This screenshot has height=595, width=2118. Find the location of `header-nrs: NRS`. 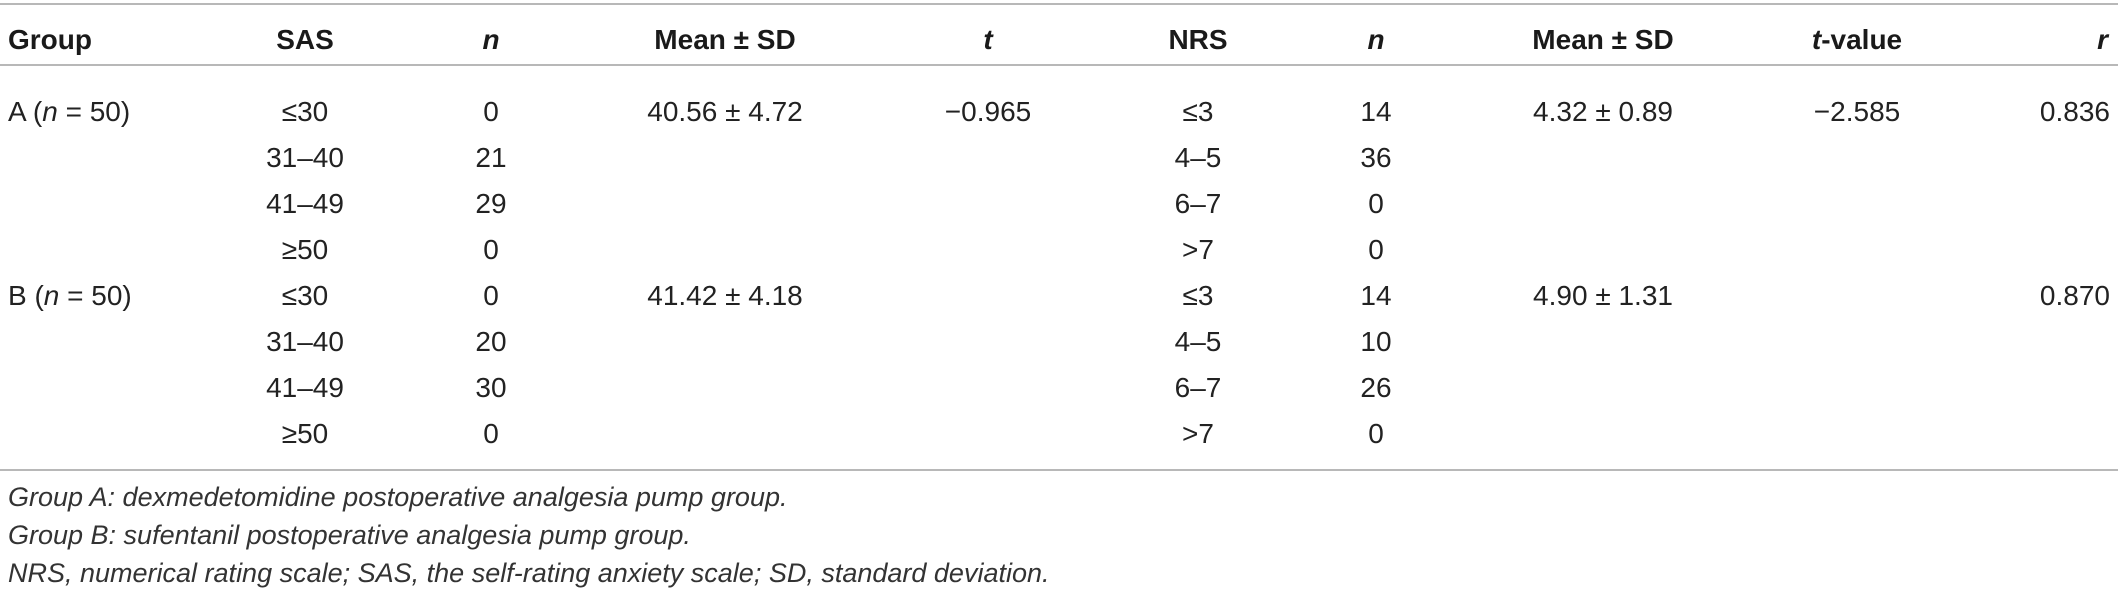

header-nrs: NRS is located at coordinates (1198, 39).